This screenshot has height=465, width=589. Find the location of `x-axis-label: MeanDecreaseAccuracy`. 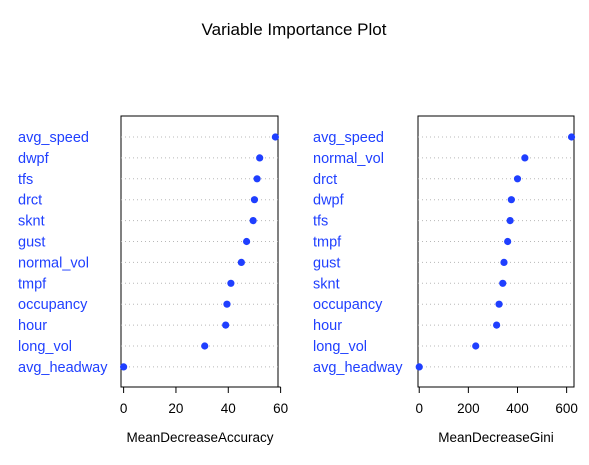

x-axis-label: MeanDecreaseAccuracy is located at coordinates (199, 437).